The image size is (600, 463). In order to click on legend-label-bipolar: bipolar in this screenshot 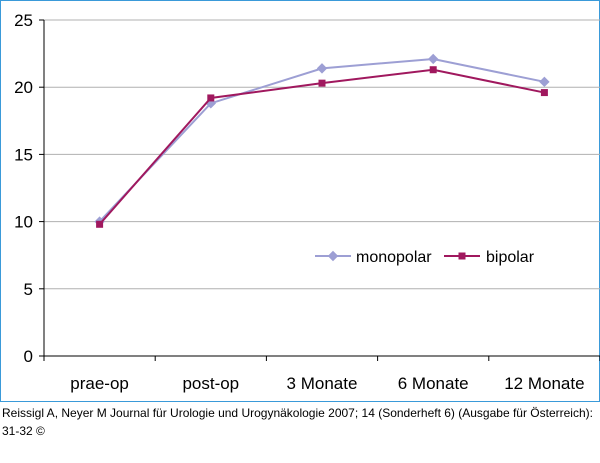, I will do `click(510, 257)`.